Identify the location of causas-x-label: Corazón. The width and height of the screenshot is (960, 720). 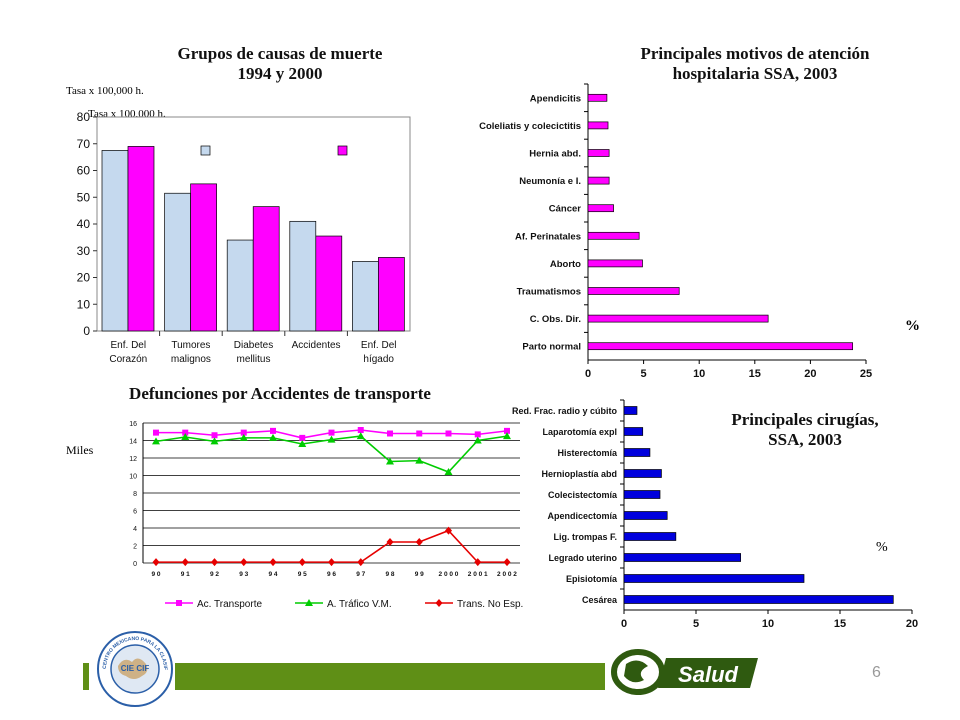
(128, 359).